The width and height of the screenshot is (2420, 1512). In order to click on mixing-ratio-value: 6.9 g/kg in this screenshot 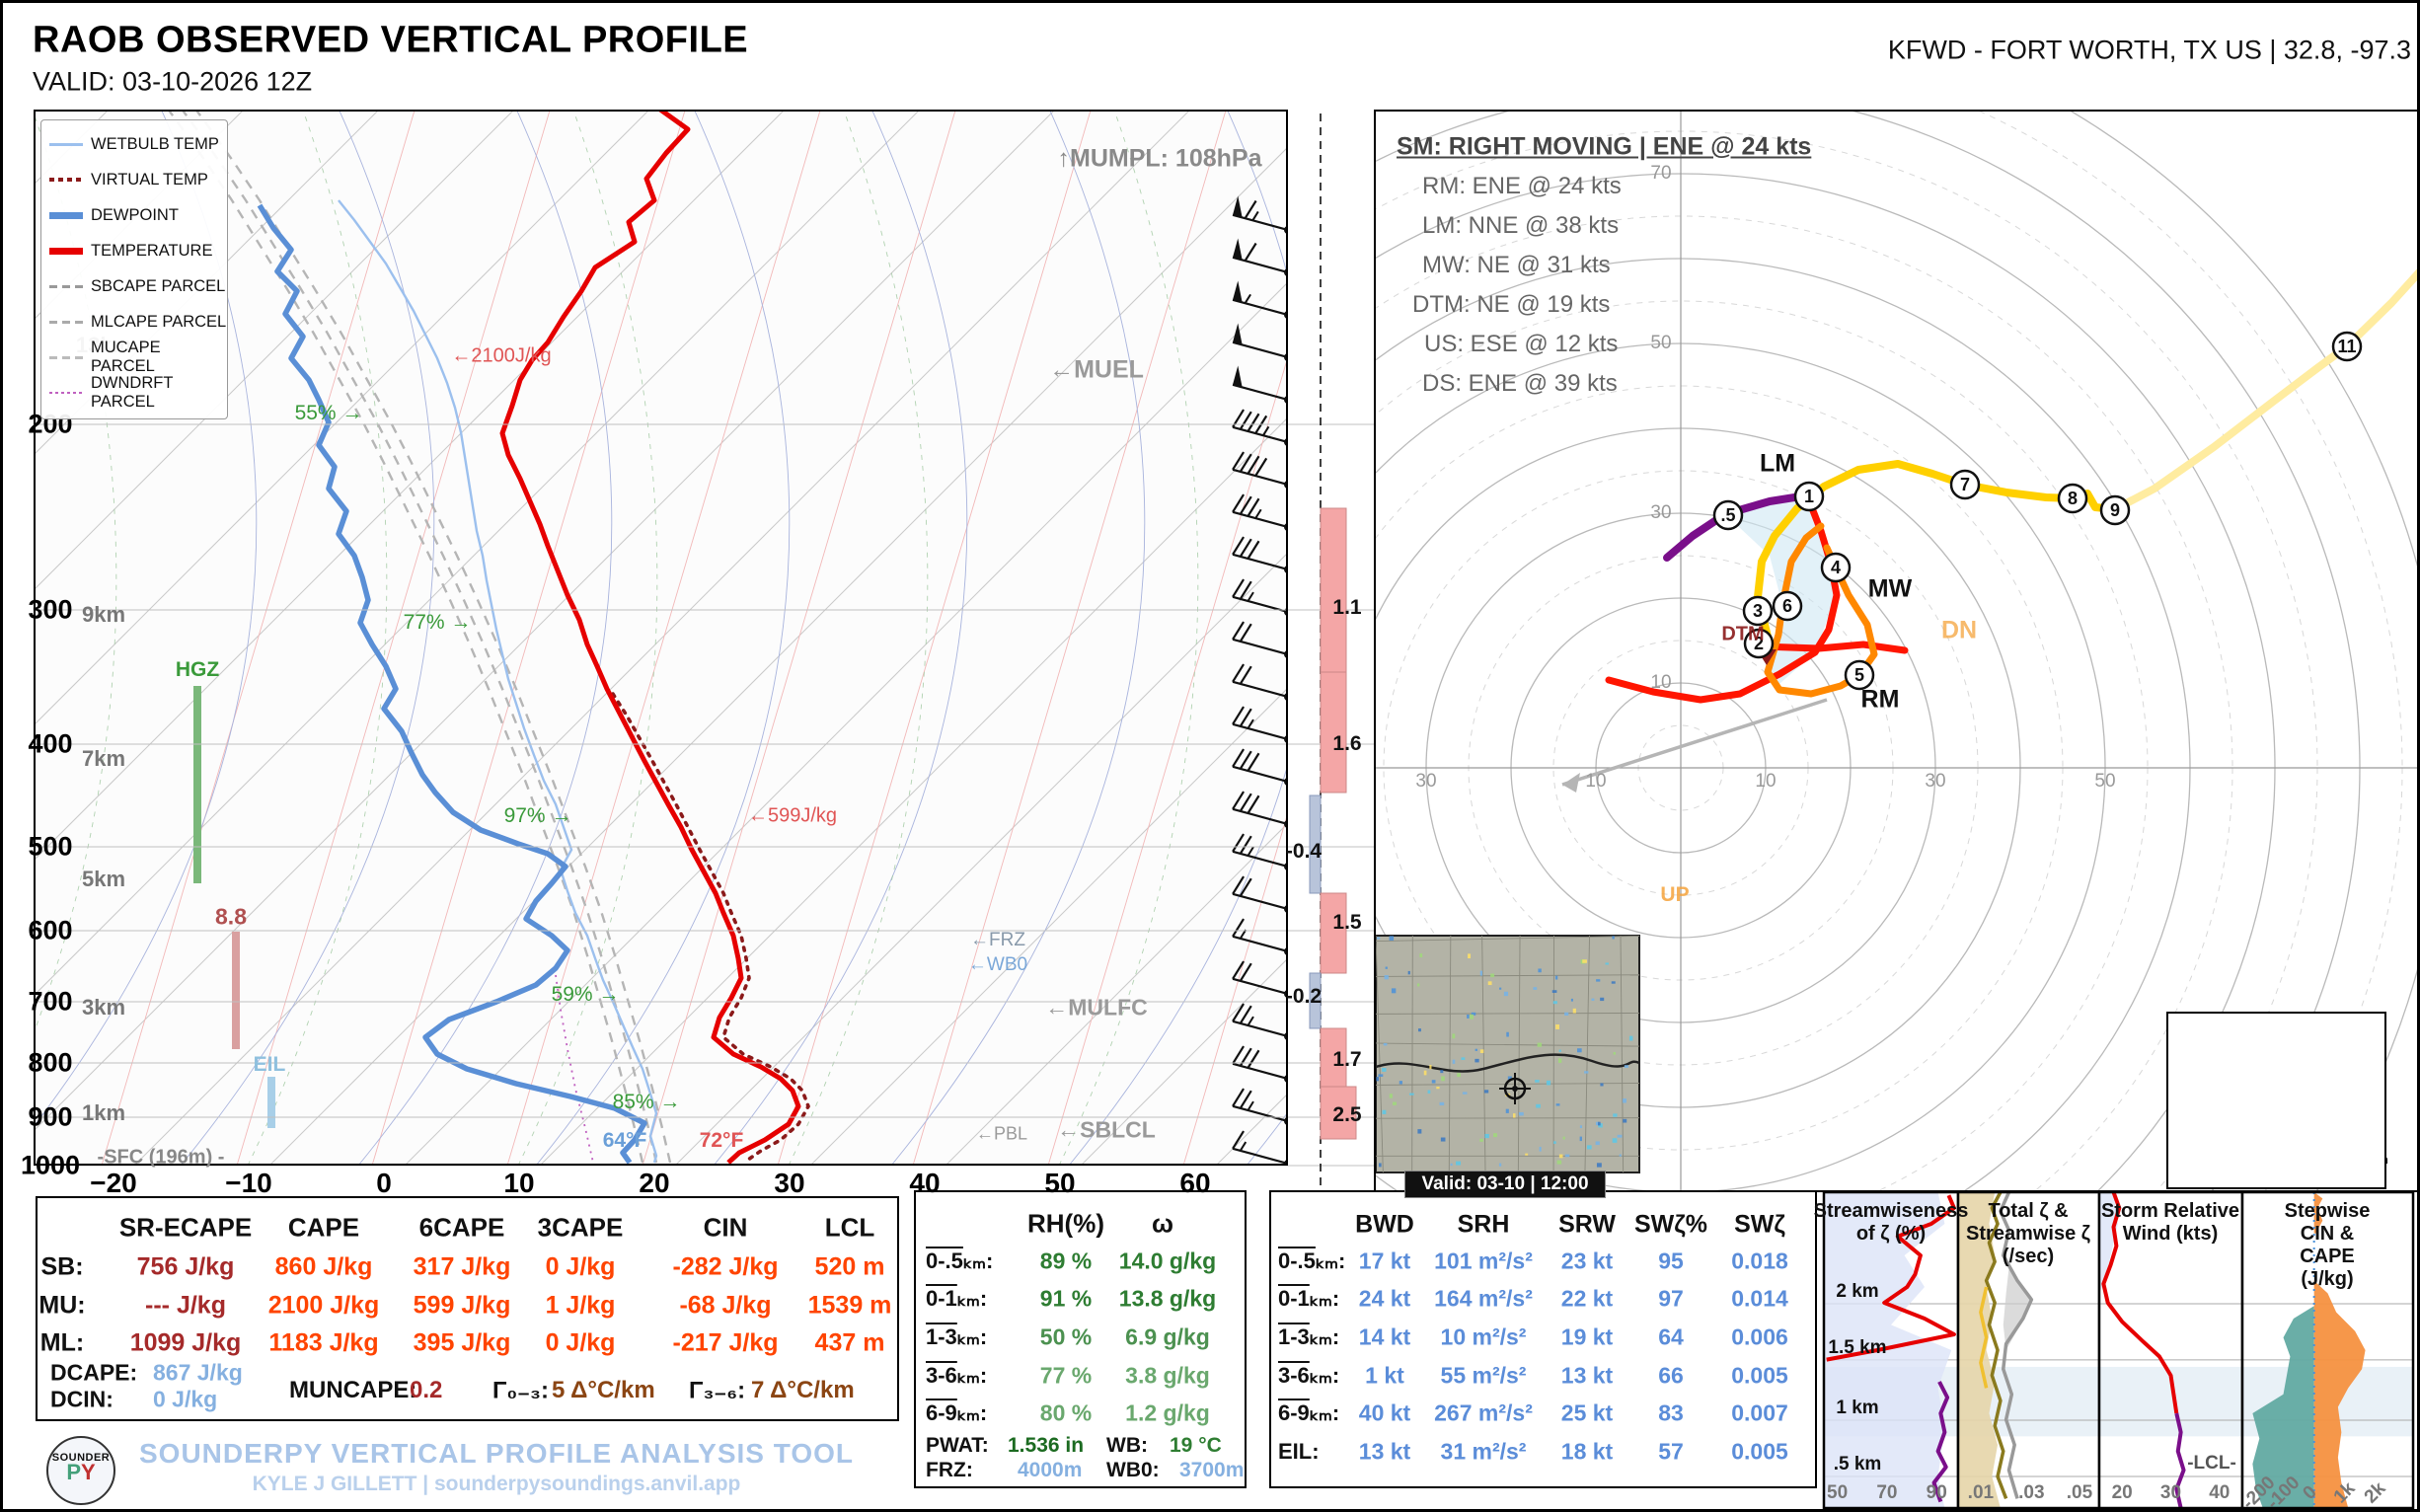, I will do `click(1167, 1337)`.